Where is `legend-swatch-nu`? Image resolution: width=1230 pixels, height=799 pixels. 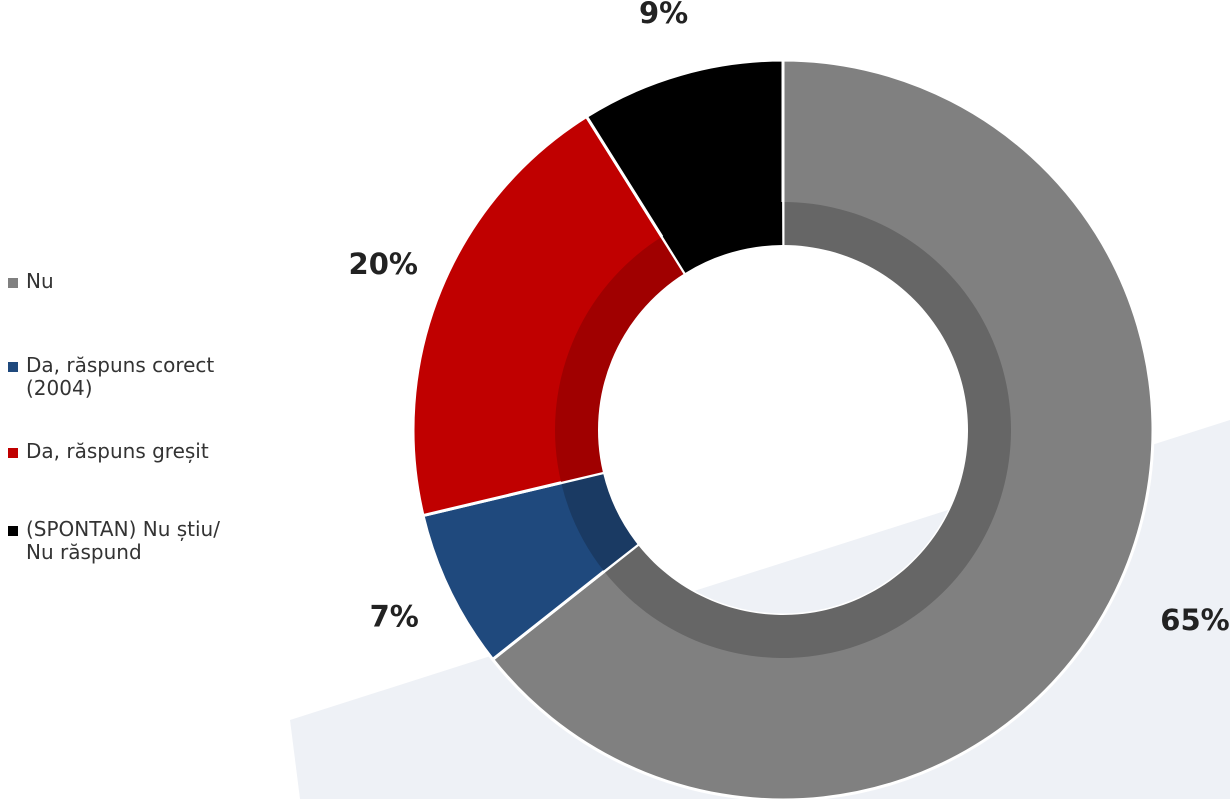
legend-swatch-nu is located at coordinates (13, 283).